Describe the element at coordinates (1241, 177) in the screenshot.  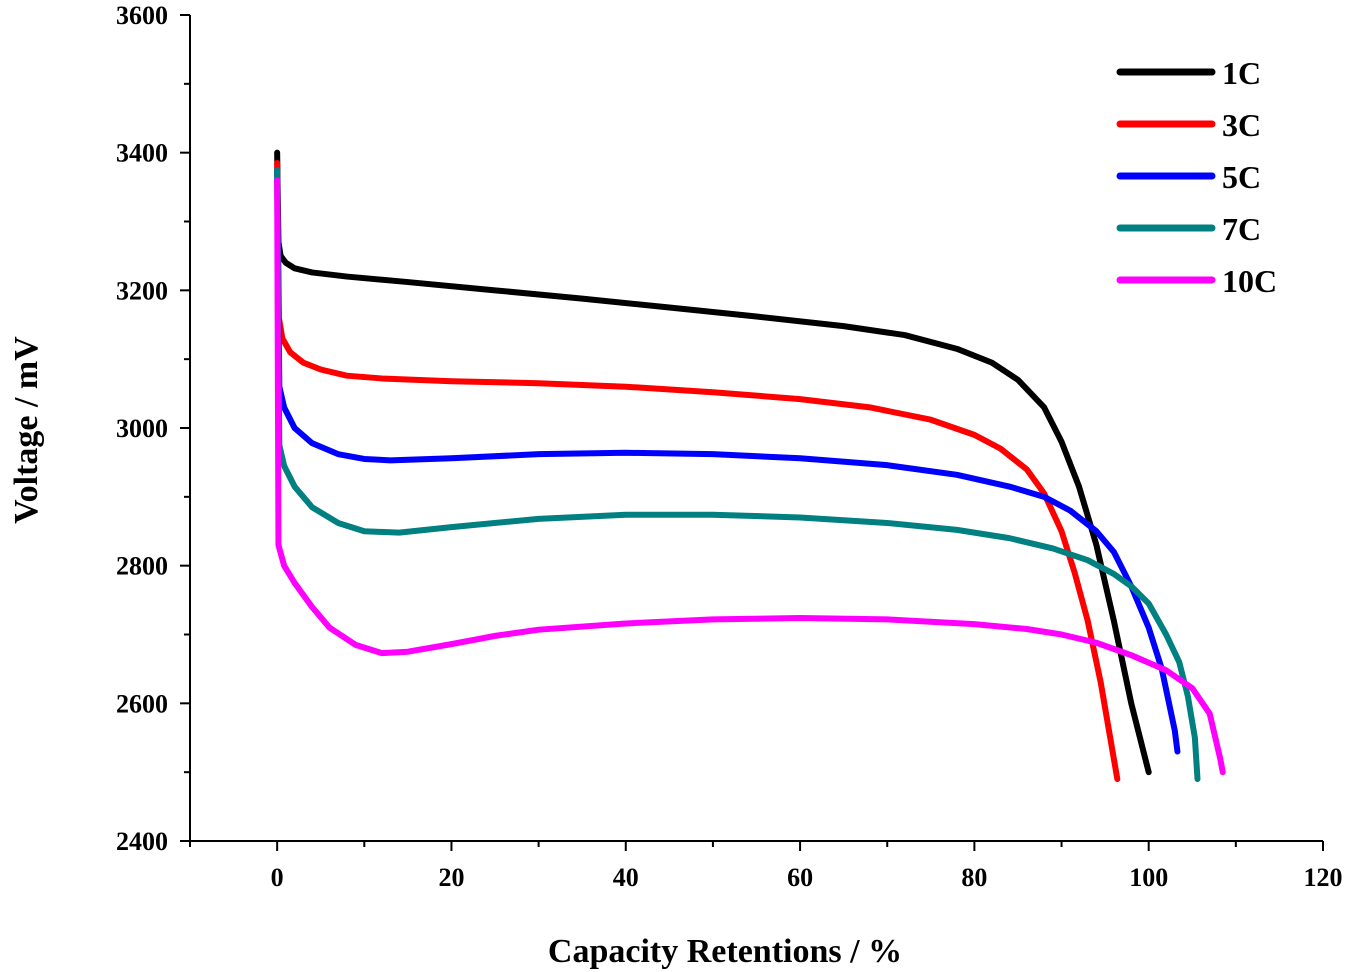
I see `legend-label-5c: 5C` at that location.